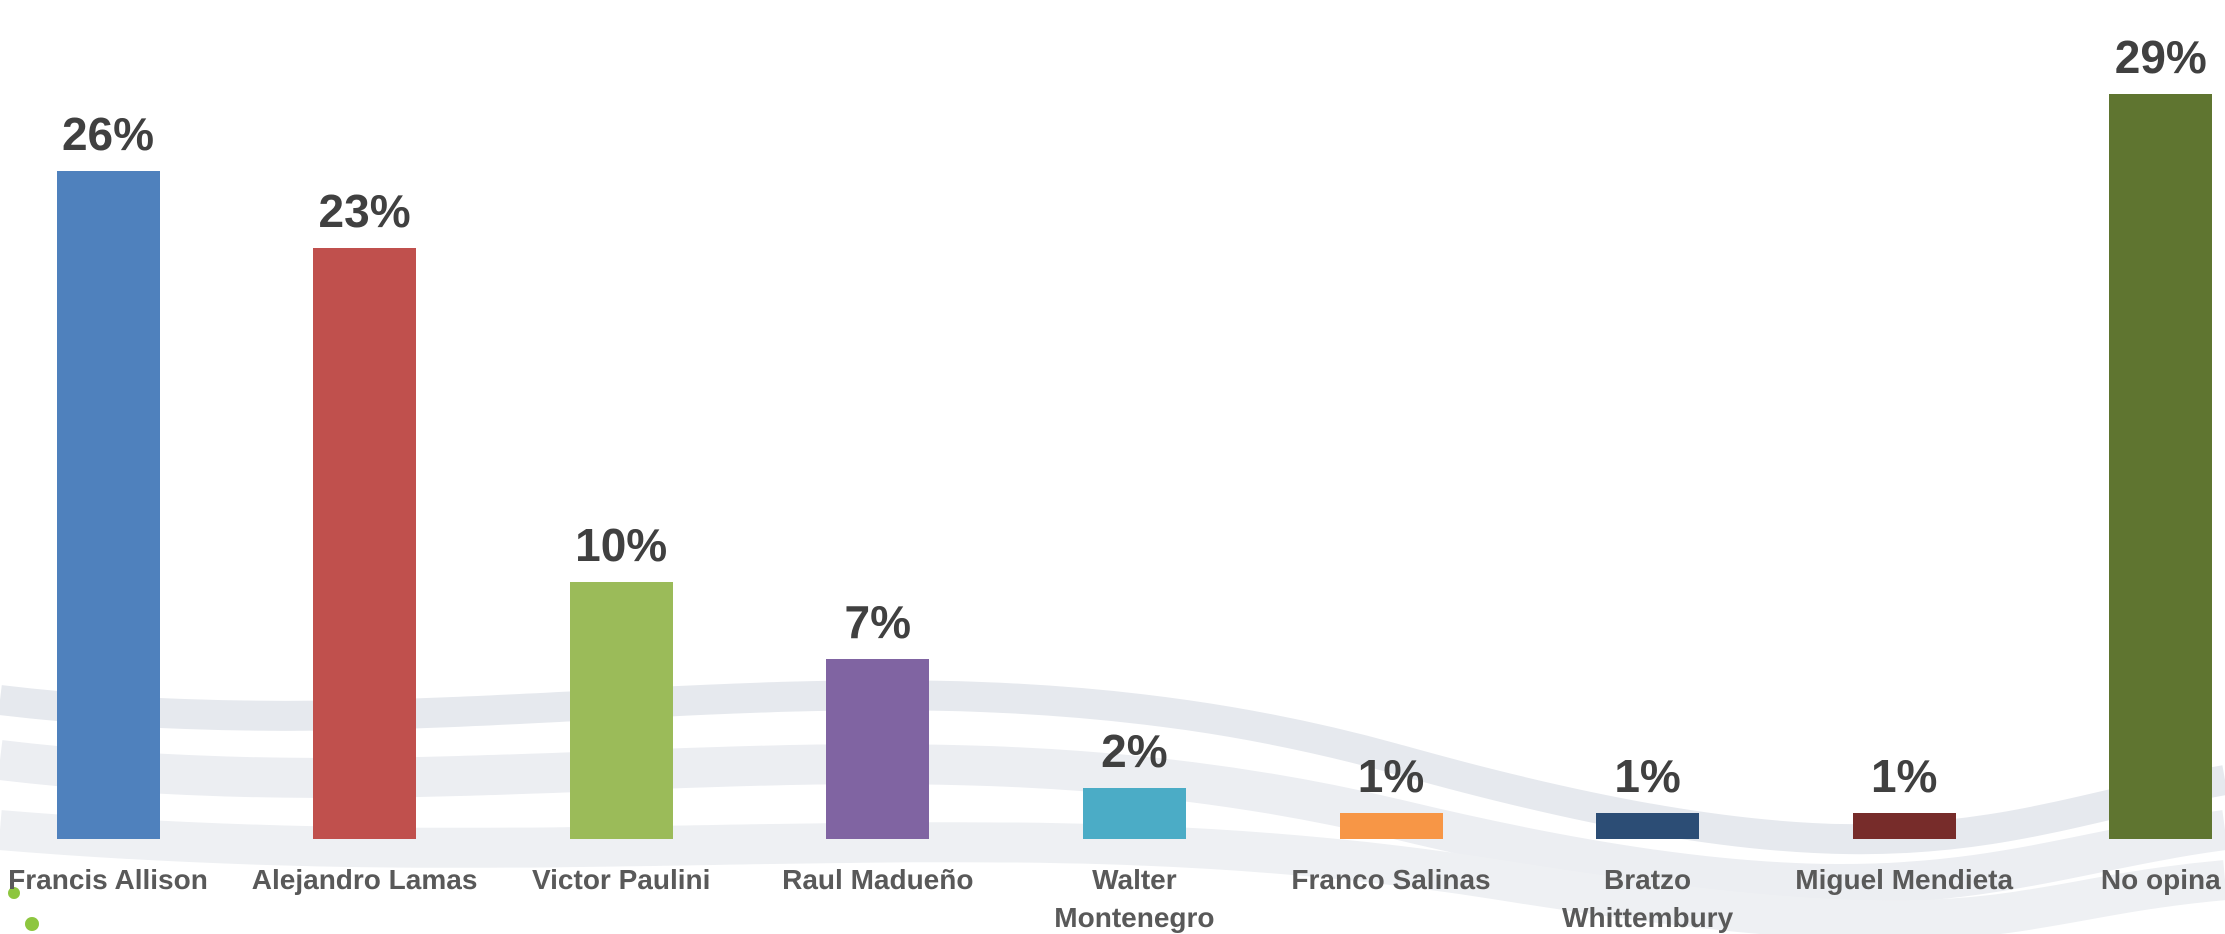 The height and width of the screenshot is (934, 2225). I want to click on wave, so click(1112, 872).